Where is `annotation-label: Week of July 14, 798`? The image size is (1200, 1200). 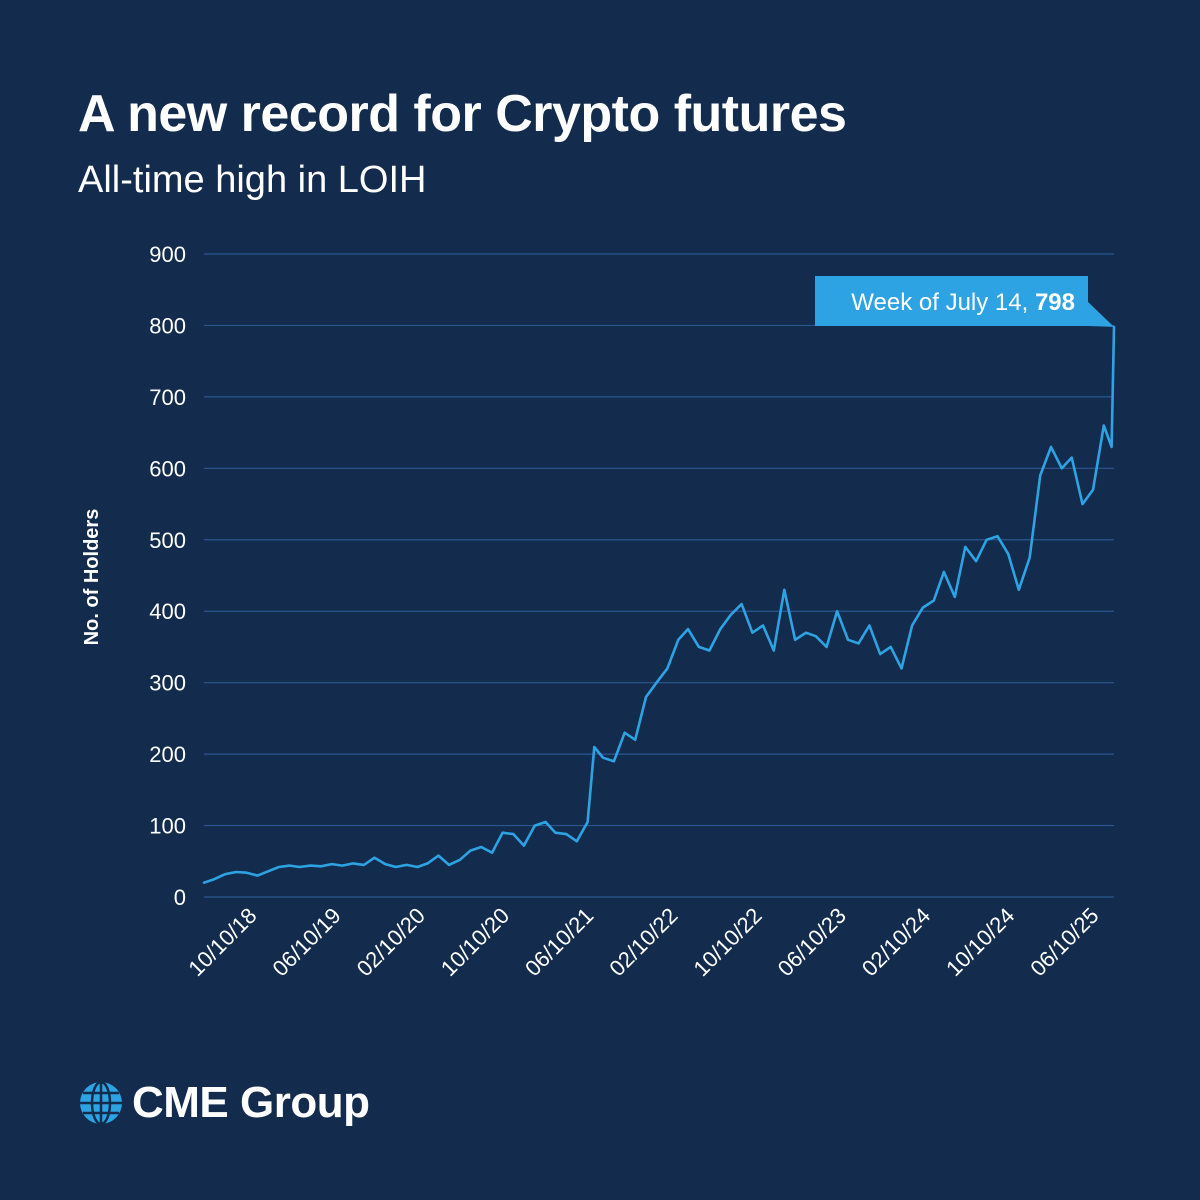 annotation-label: Week of July 14, 798 is located at coordinates (963, 302).